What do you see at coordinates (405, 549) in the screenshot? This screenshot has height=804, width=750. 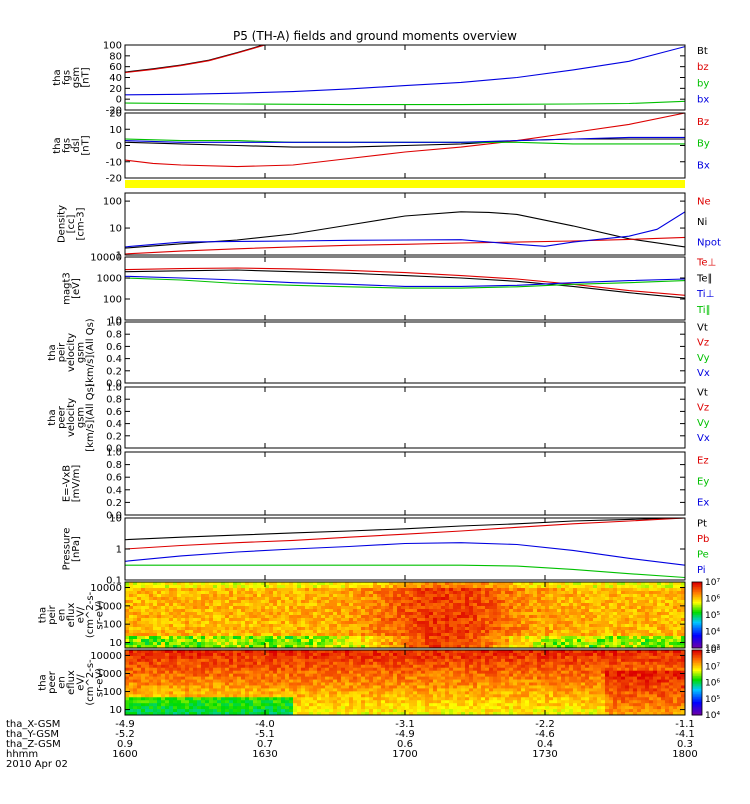 I see `panel-frame` at bounding box center [405, 549].